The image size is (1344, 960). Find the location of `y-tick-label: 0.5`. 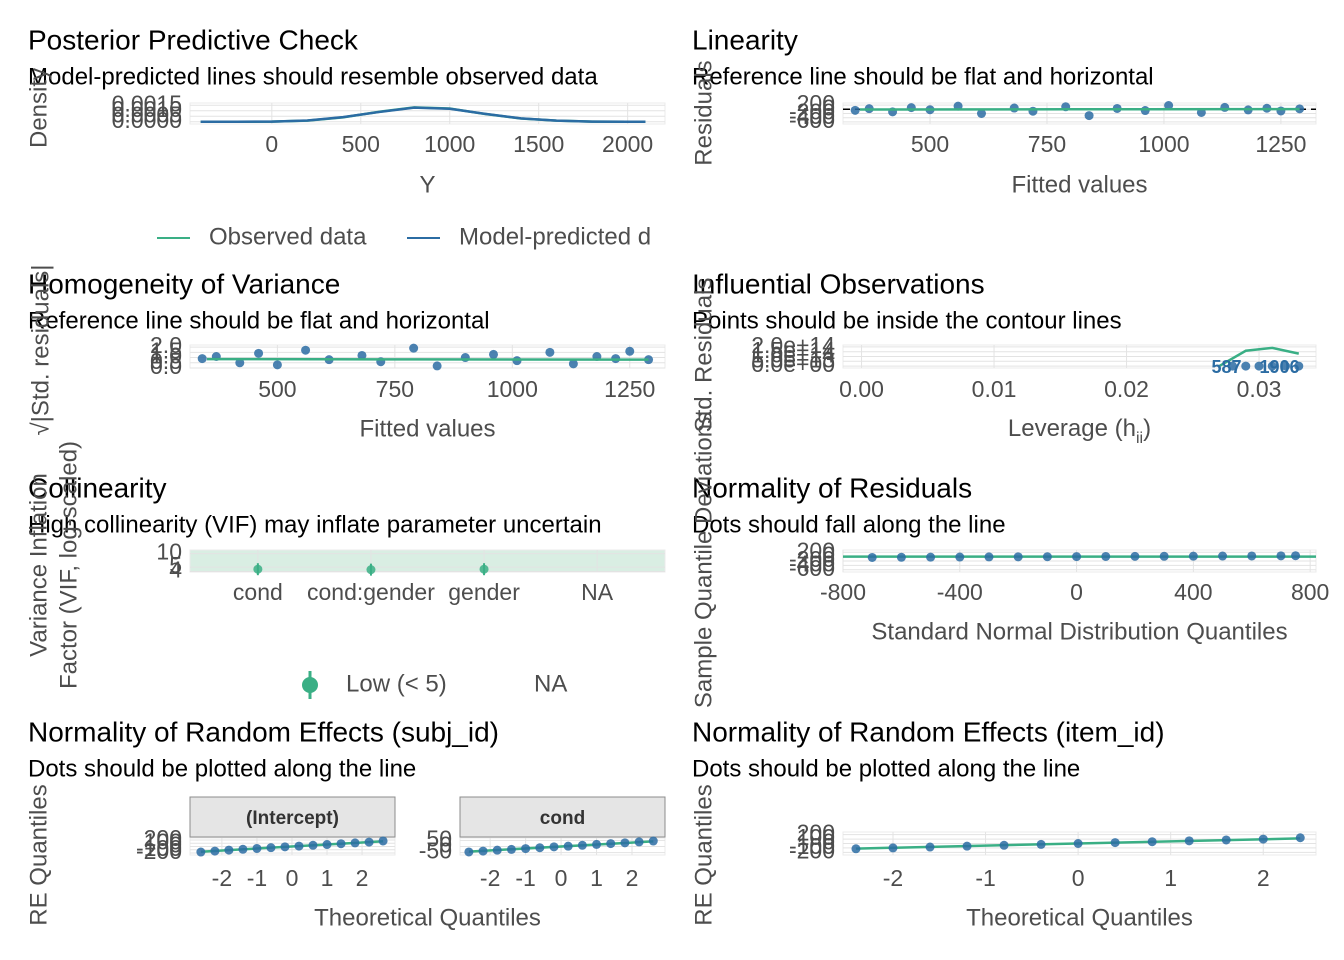

y-tick-label: 0.5 is located at coordinates (166, 361).